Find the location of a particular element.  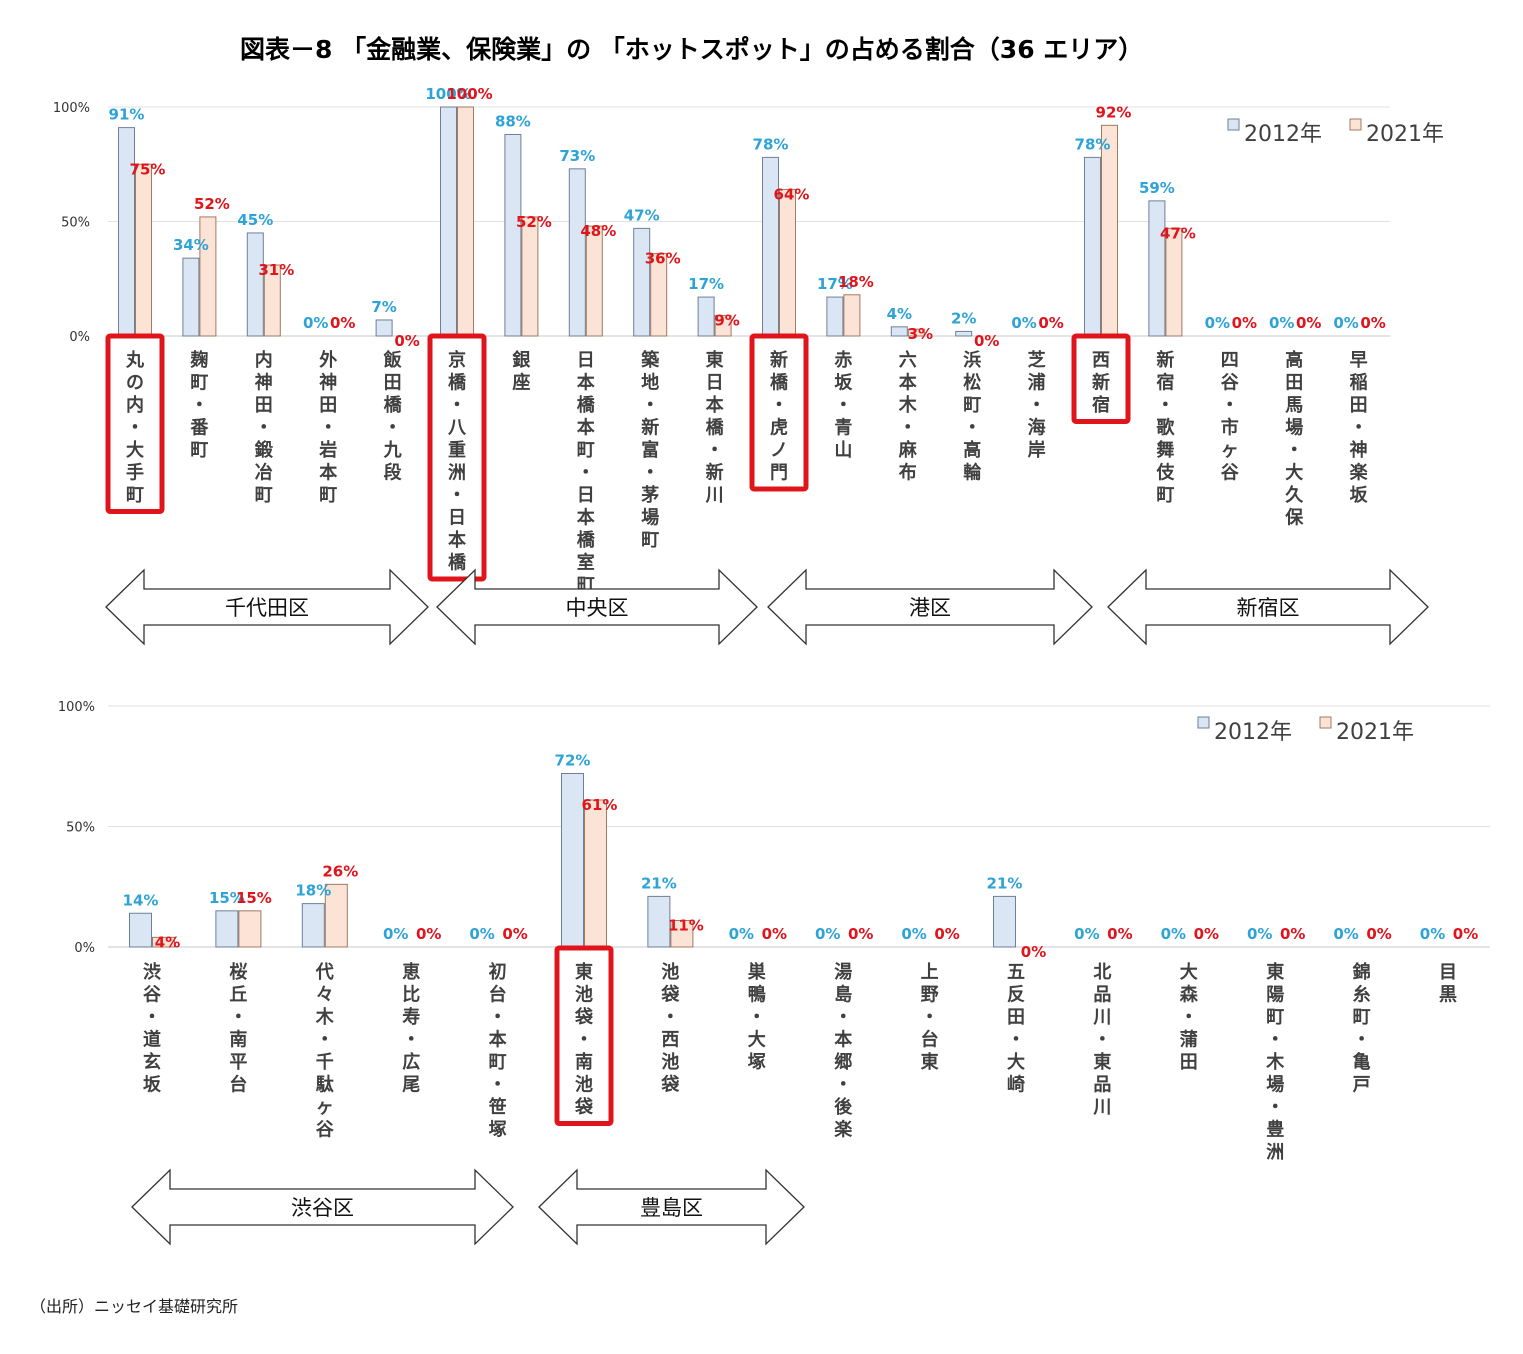

category-label: 渋谷・道玄坂 is located at coordinates (152, 1028).